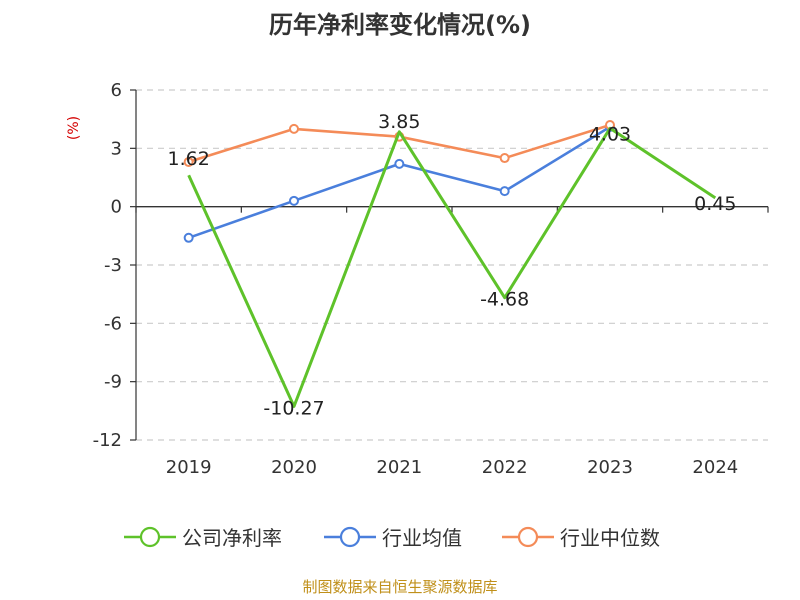 This screenshot has width=800, height=600. What do you see at coordinates (400, 25) in the screenshot?
I see `chart-title: 历年净利率变化情况(%)` at bounding box center [400, 25].